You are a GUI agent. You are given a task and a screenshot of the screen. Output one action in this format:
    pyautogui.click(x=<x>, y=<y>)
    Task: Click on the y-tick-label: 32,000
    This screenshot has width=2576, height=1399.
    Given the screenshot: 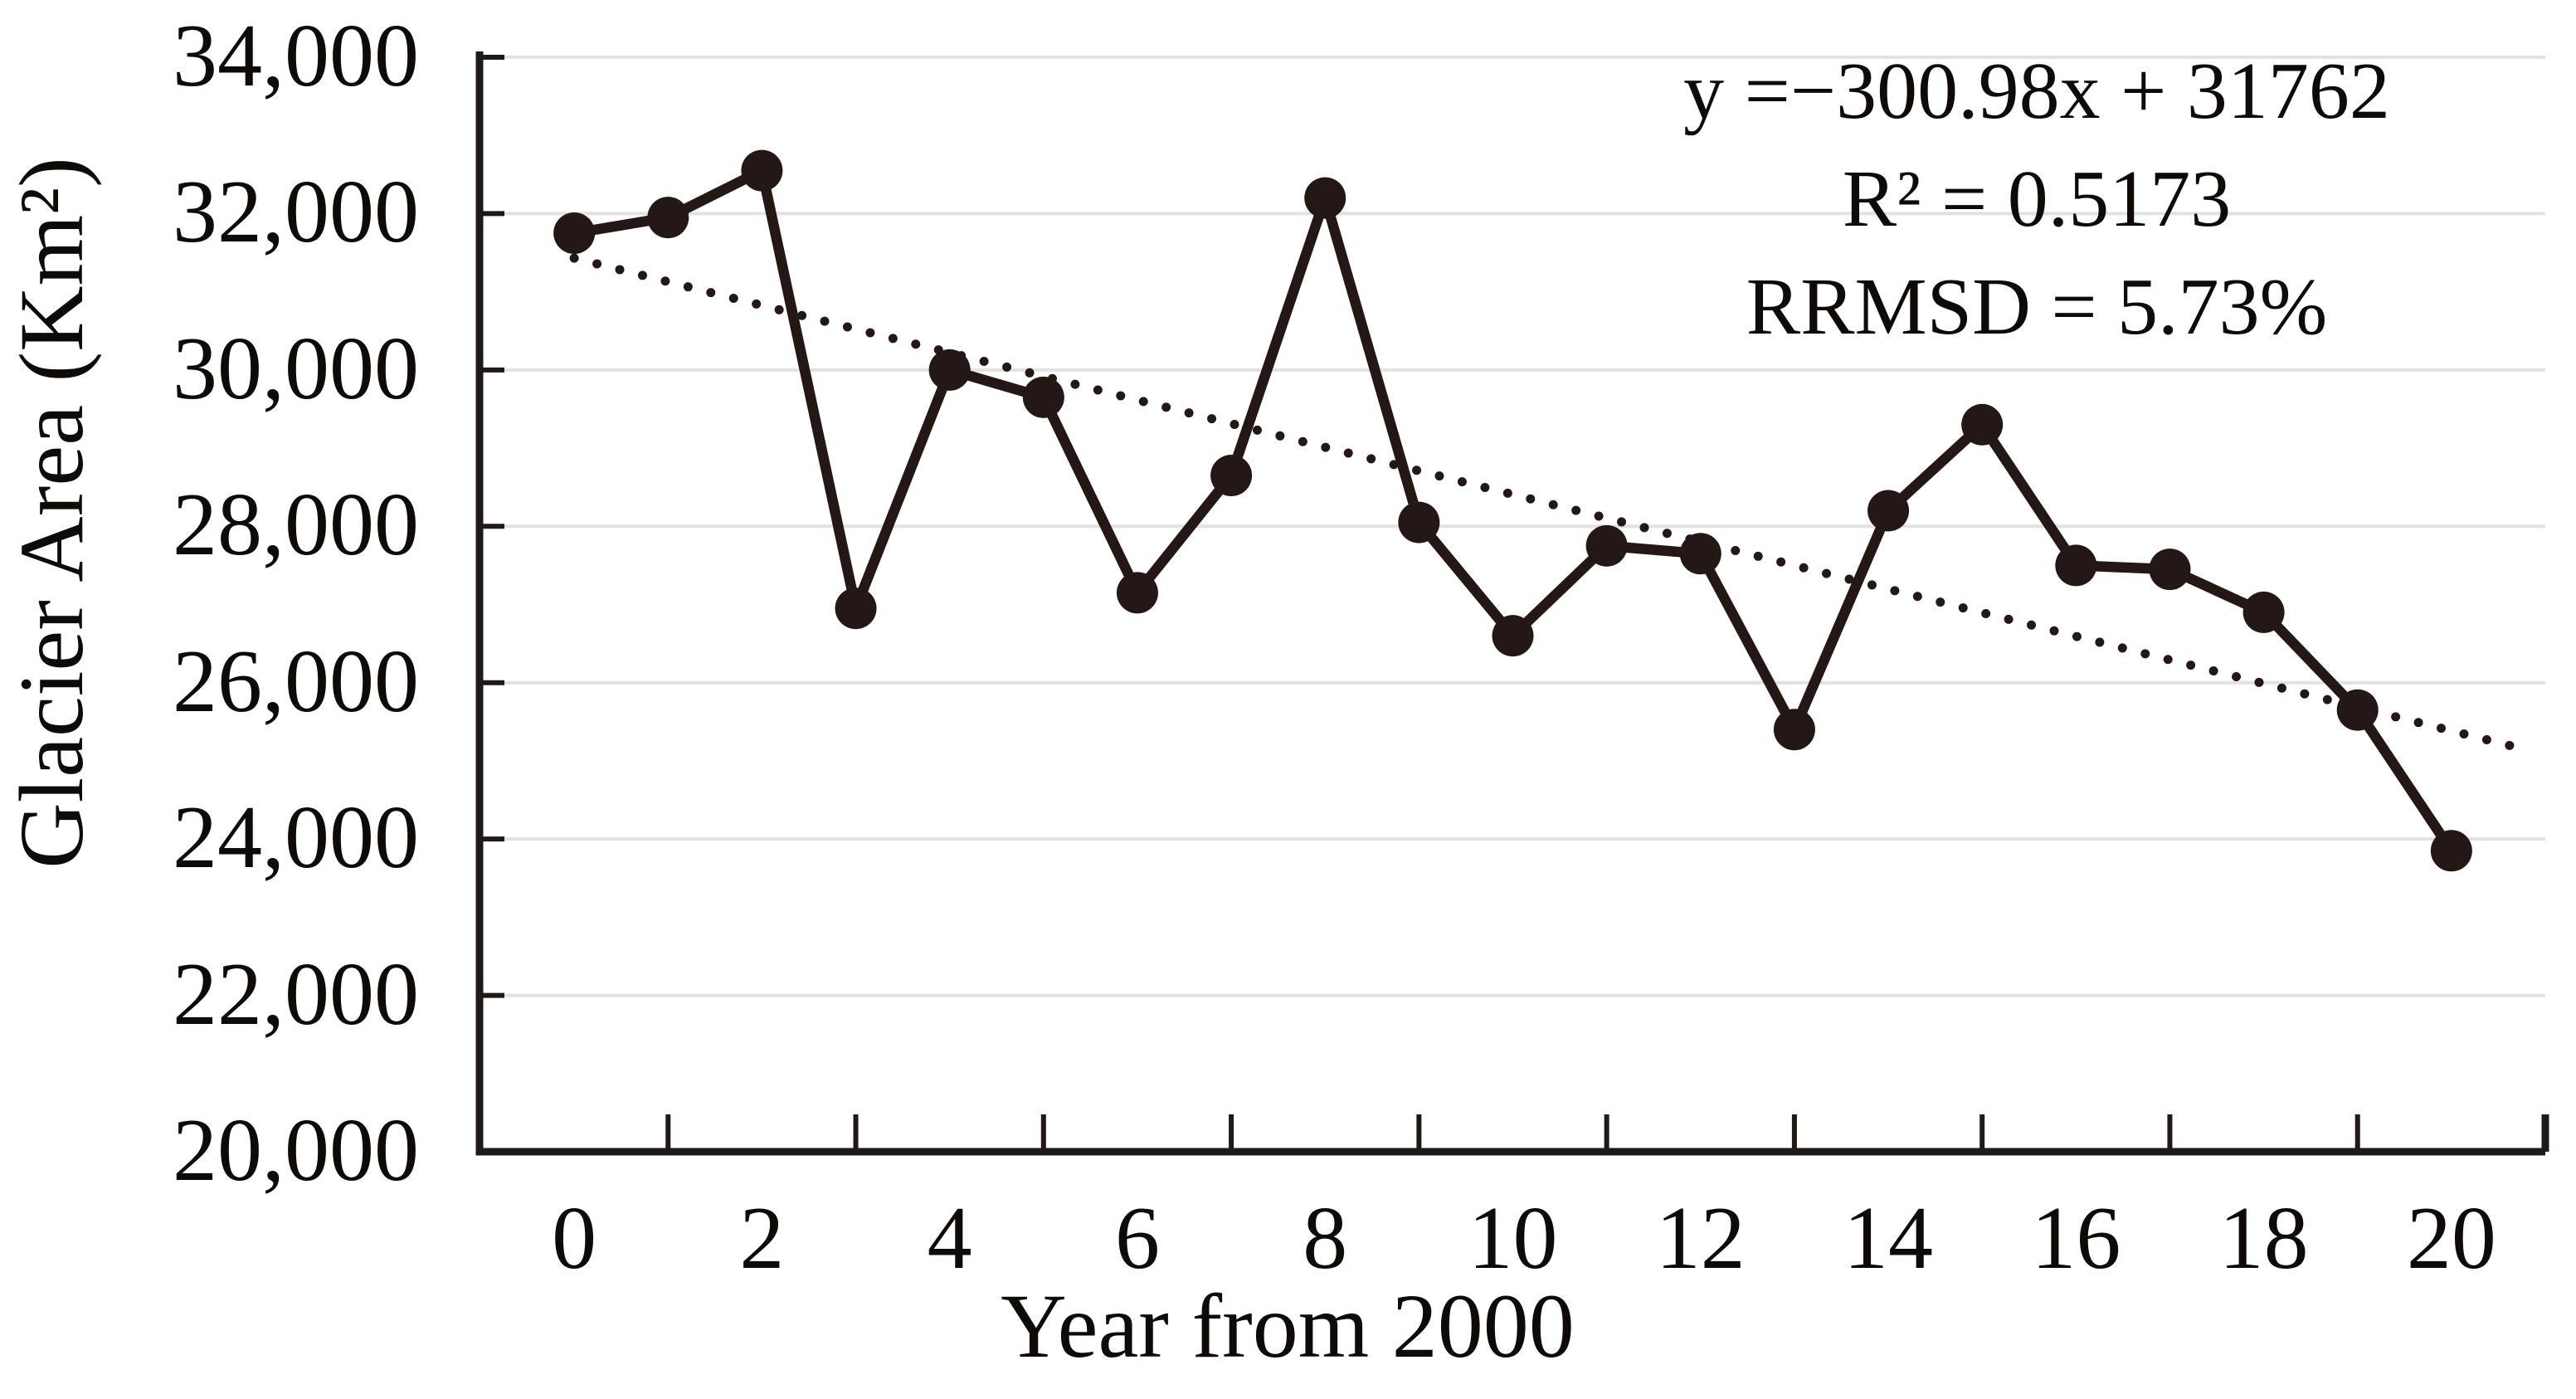 What is the action you would take?
    pyautogui.click(x=296, y=212)
    